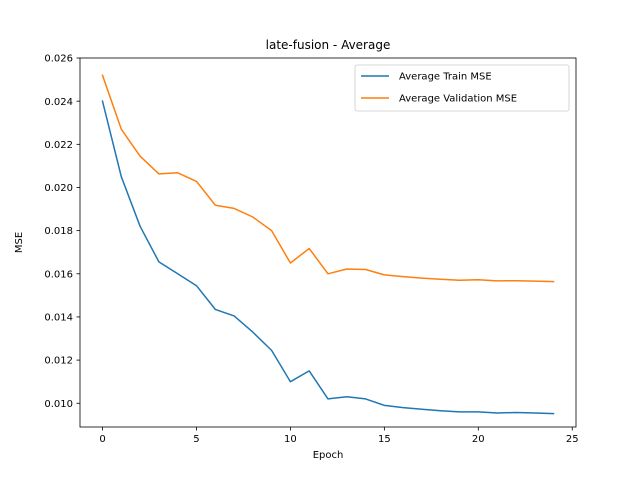 This screenshot has width=640, height=484. Describe the element at coordinates (196, 439) in the screenshot. I see `x-tick-label: 5` at that location.